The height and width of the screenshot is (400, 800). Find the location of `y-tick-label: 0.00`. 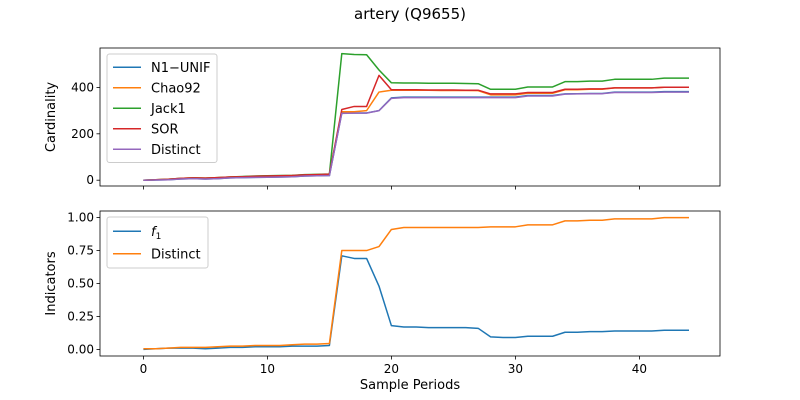

y-tick-label: 0.00 is located at coordinates (80, 349).